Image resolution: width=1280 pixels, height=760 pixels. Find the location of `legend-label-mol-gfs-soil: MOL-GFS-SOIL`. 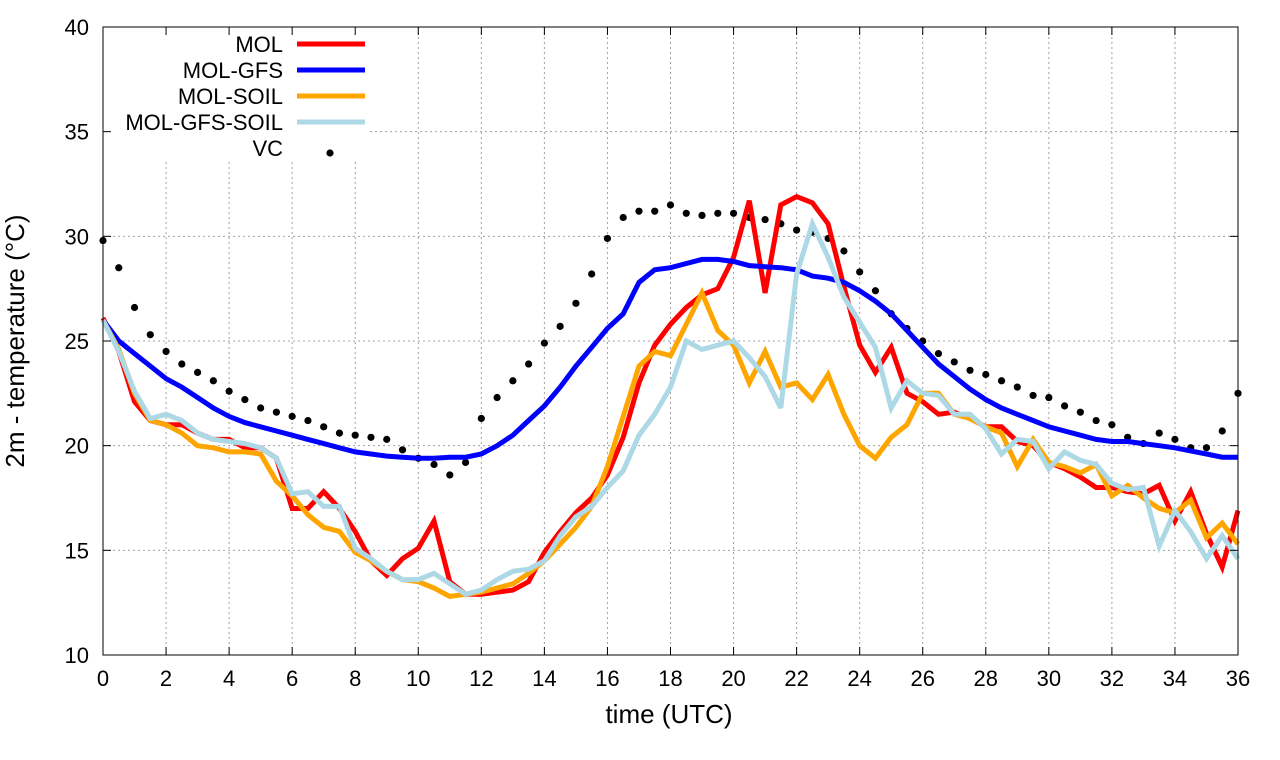

legend-label-mol-gfs-soil: MOL-GFS-SOIL is located at coordinates (204, 122).